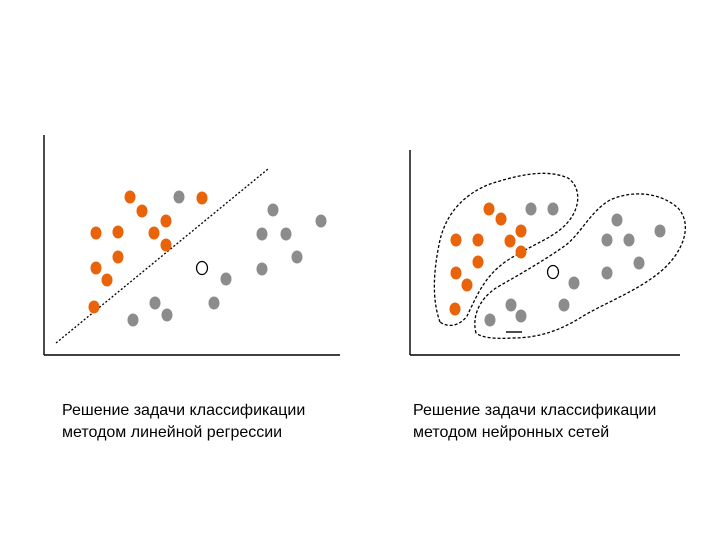 The width and height of the screenshot is (720, 540). I want to click on linear-caption-line-2: методом линейной регрессии, so click(172, 432).